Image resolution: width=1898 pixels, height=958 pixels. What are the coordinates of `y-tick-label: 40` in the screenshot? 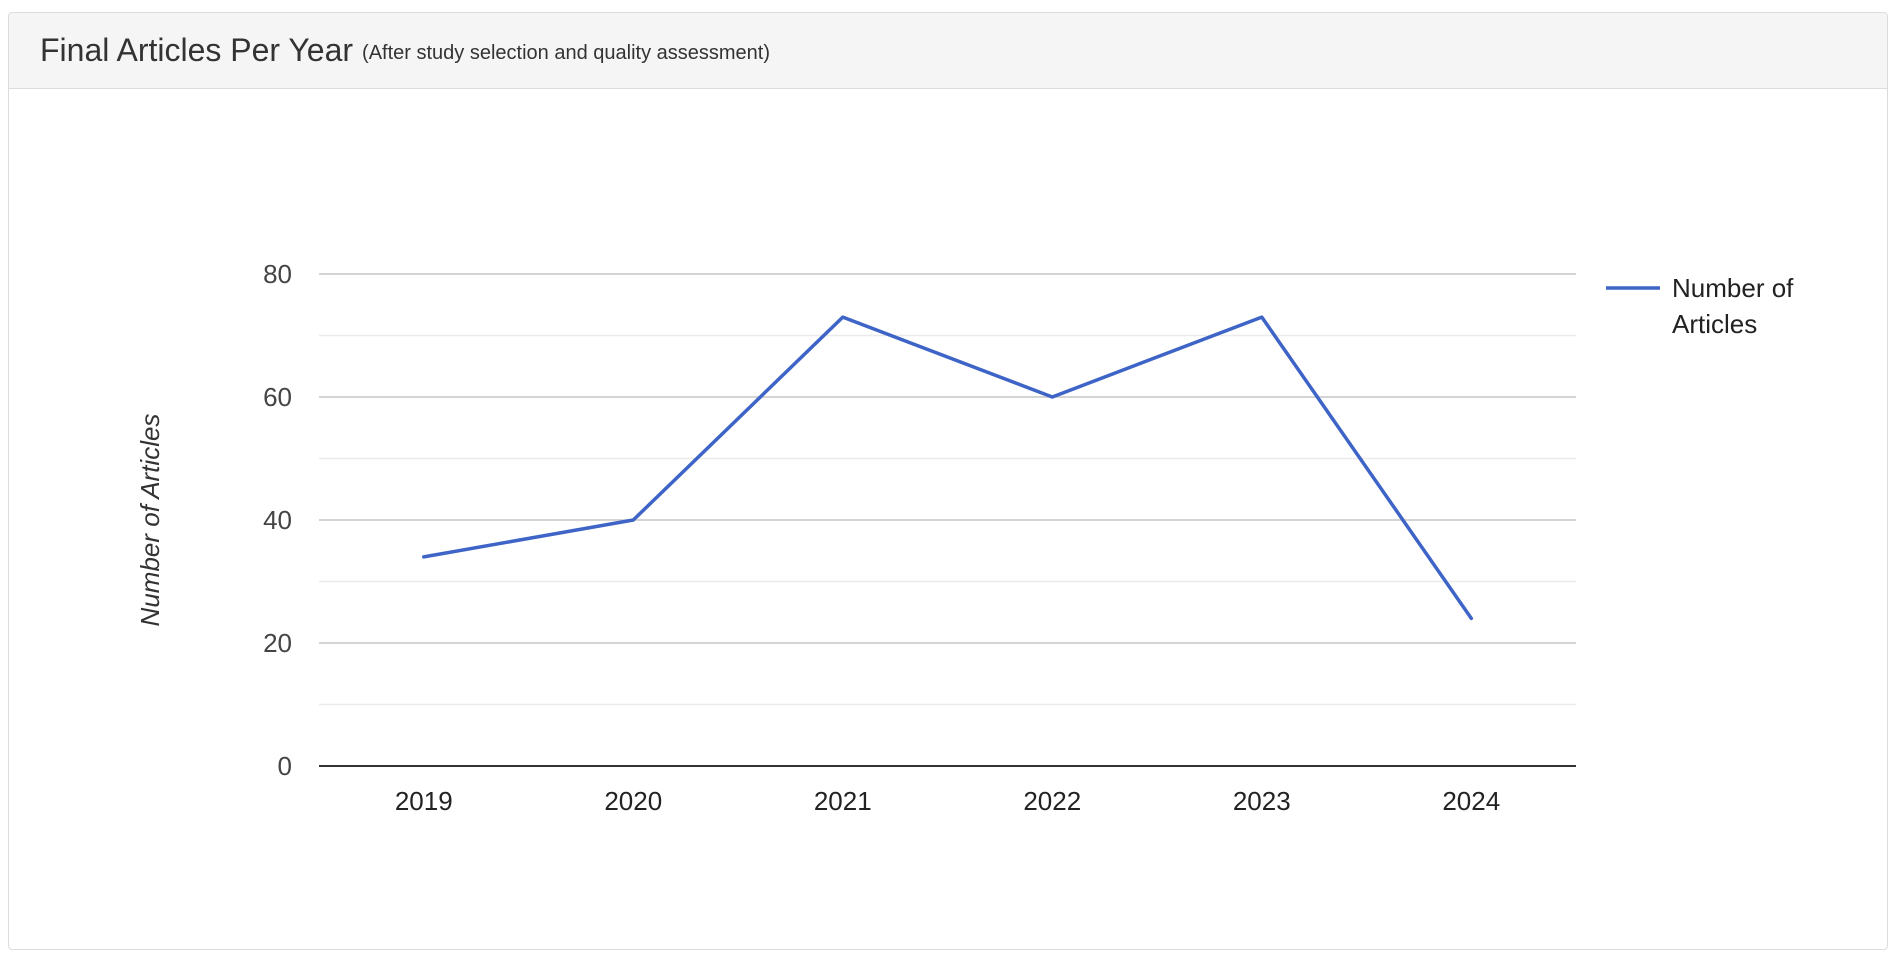 It's located at (277, 520).